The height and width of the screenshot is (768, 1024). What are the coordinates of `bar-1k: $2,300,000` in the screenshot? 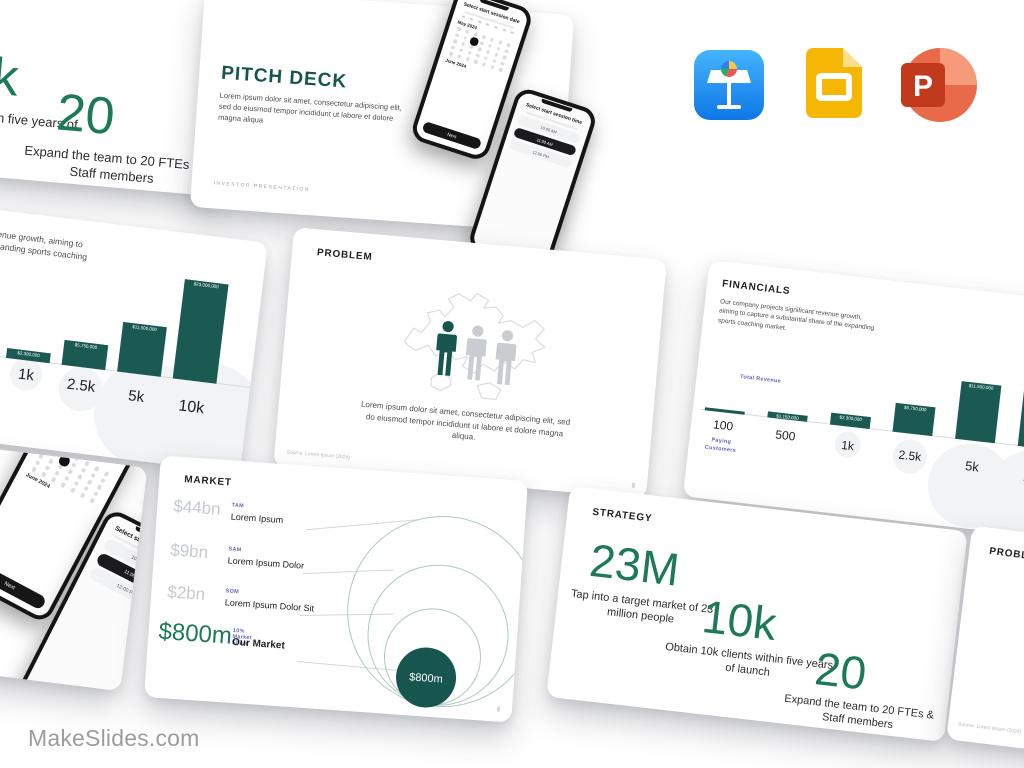 It's located at (850, 421).